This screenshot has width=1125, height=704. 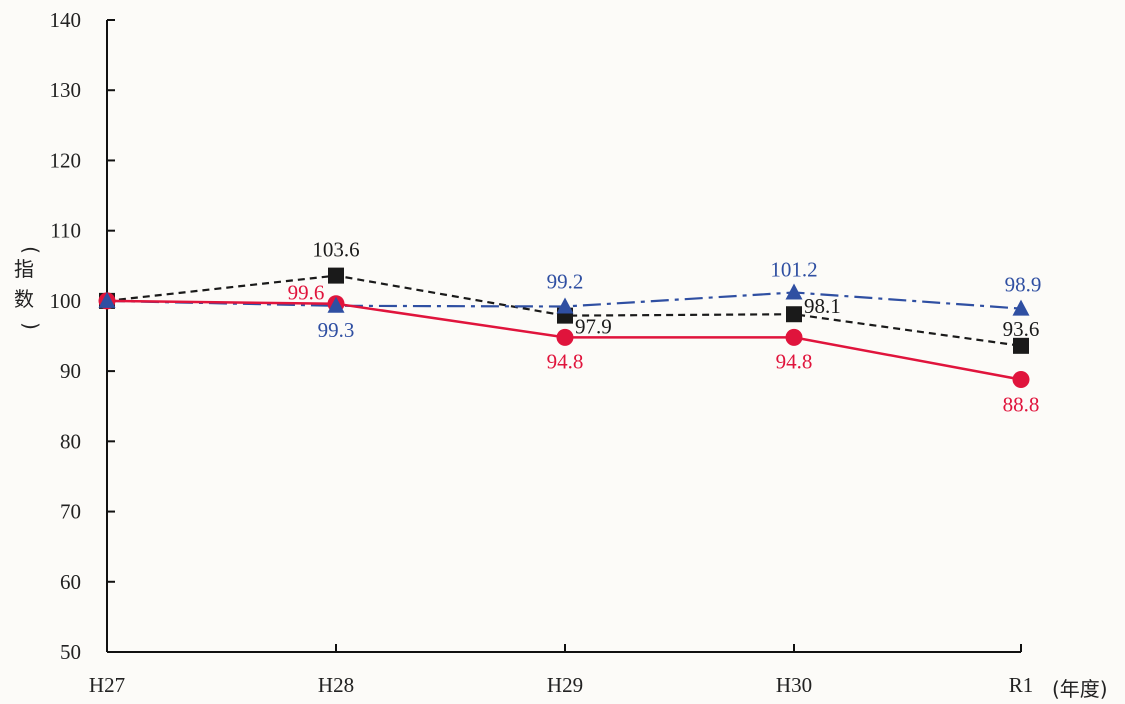 I want to click on data-label-circle: 88.8, so click(x=1021, y=405).